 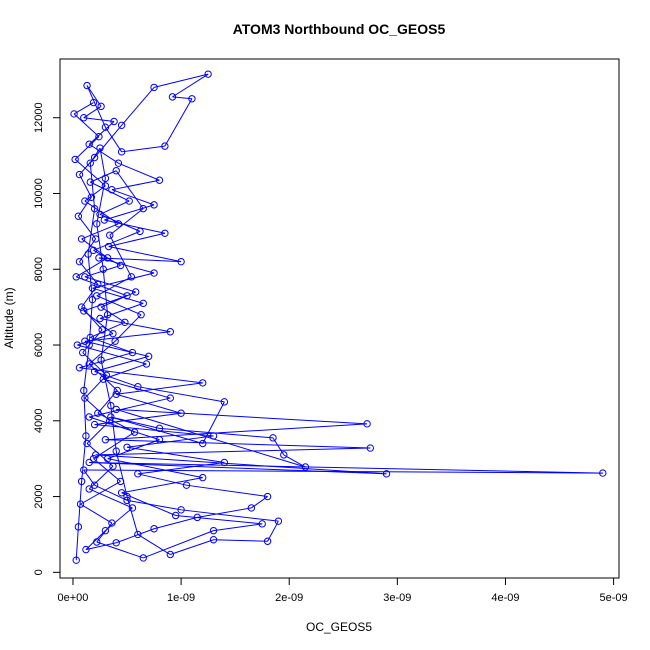 What do you see at coordinates (39, 117) in the screenshot?
I see `y-tick-label: 12000` at bounding box center [39, 117].